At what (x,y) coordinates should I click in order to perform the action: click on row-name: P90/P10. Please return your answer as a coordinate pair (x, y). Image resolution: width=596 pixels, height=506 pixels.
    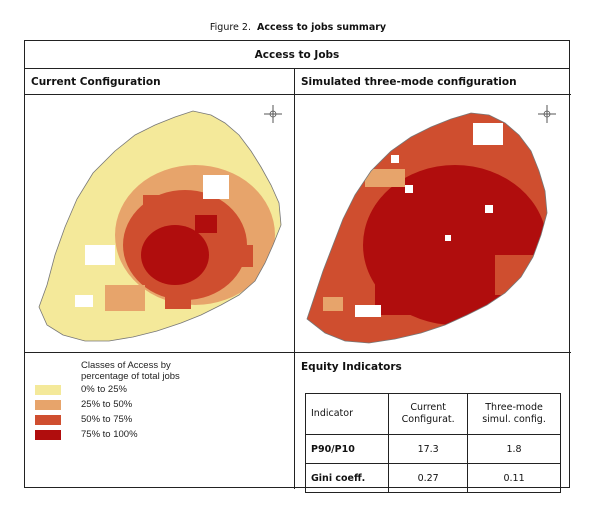
    Looking at the image, I should click on (347, 449).